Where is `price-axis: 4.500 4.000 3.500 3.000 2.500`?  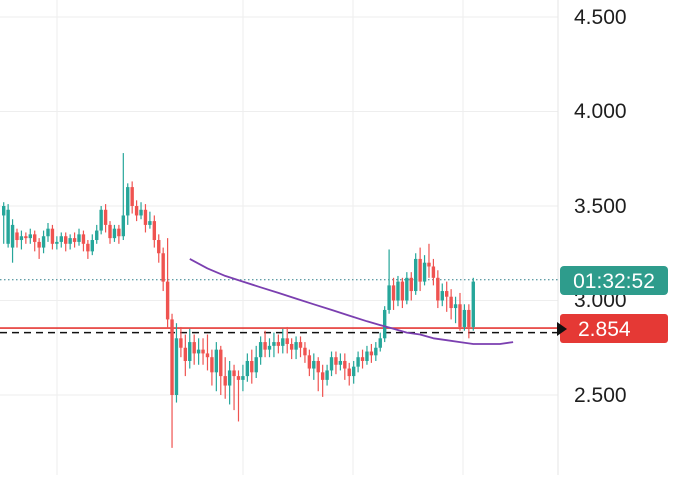
price-axis: 4.500 4.000 3.500 3.000 2.500 is located at coordinates (600, 206).